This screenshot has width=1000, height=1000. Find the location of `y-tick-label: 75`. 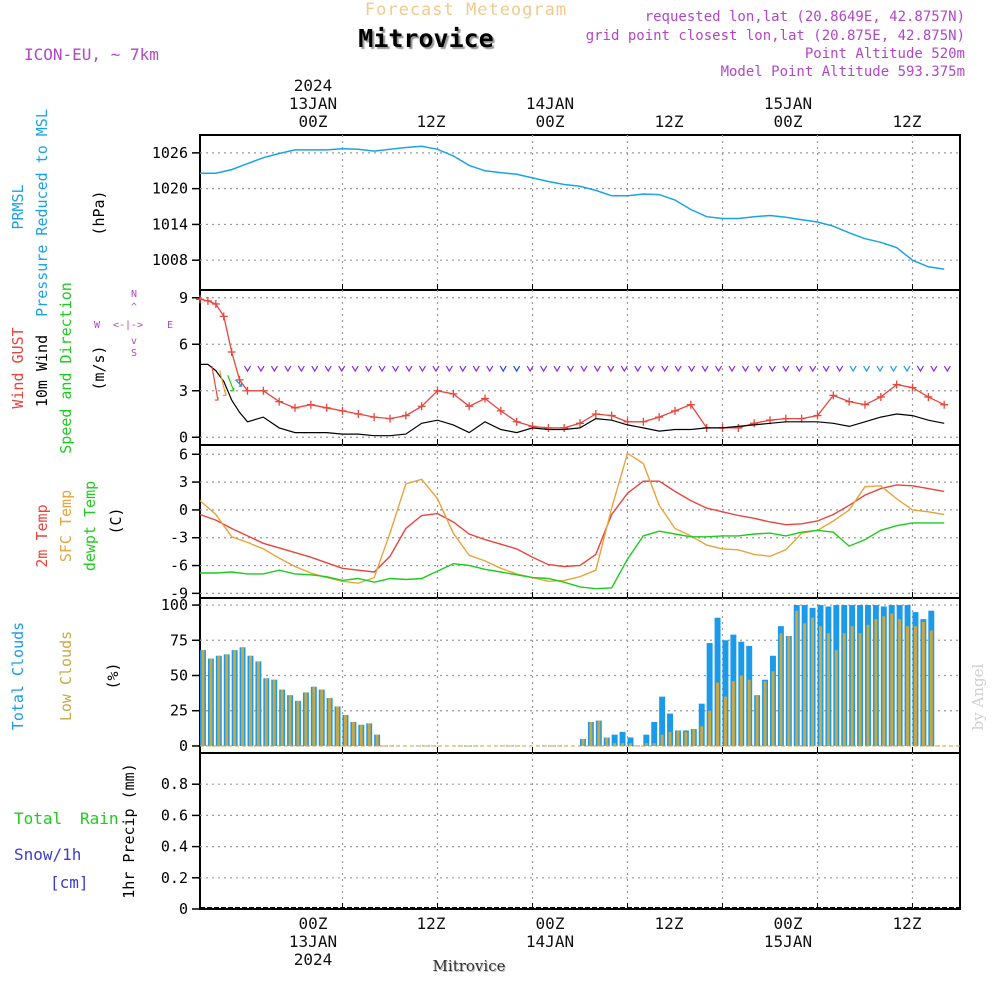

y-tick-label: 75 is located at coordinates (179, 640).